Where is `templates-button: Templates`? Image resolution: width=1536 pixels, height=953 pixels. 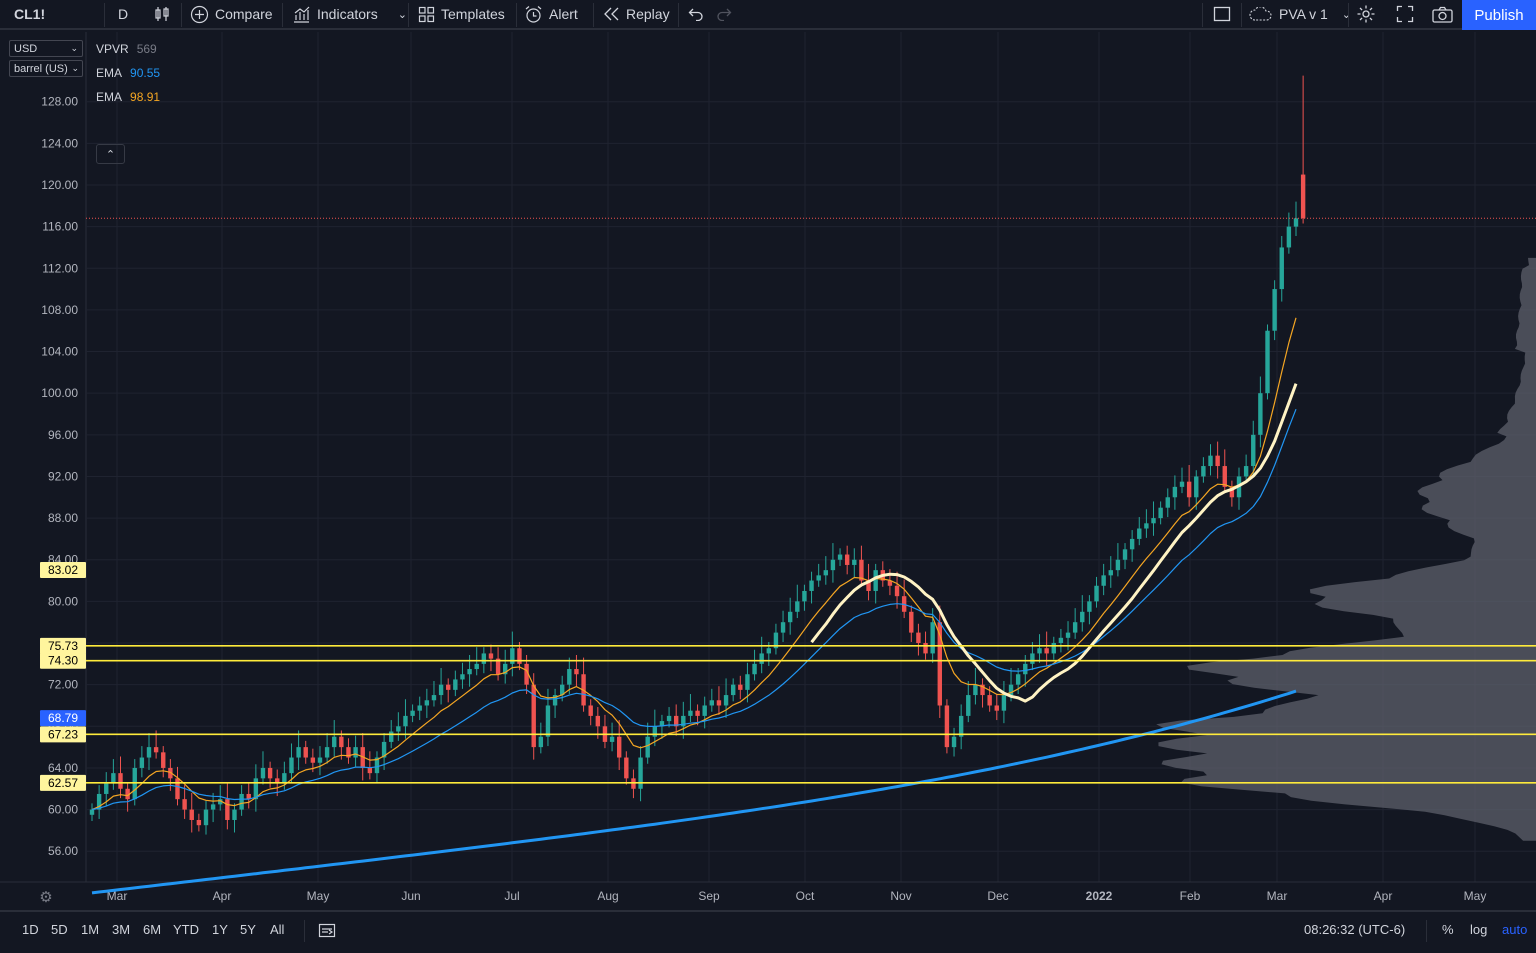
templates-button: Templates is located at coordinates (461, 14).